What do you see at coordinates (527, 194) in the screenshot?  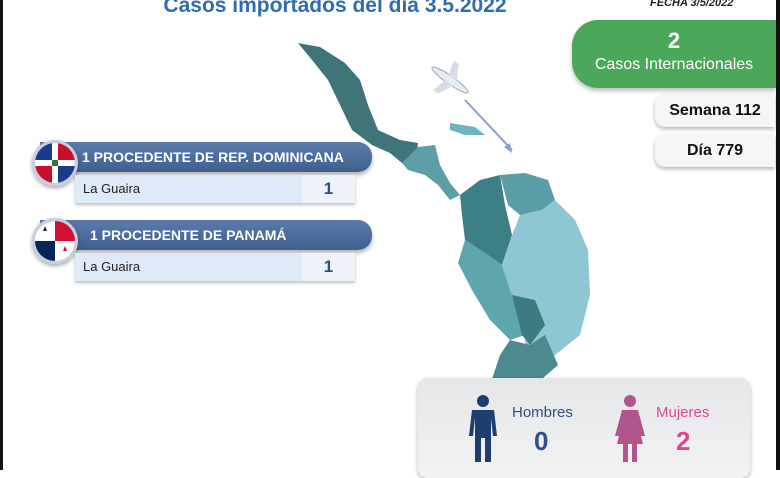 I see `map-venezuela` at bounding box center [527, 194].